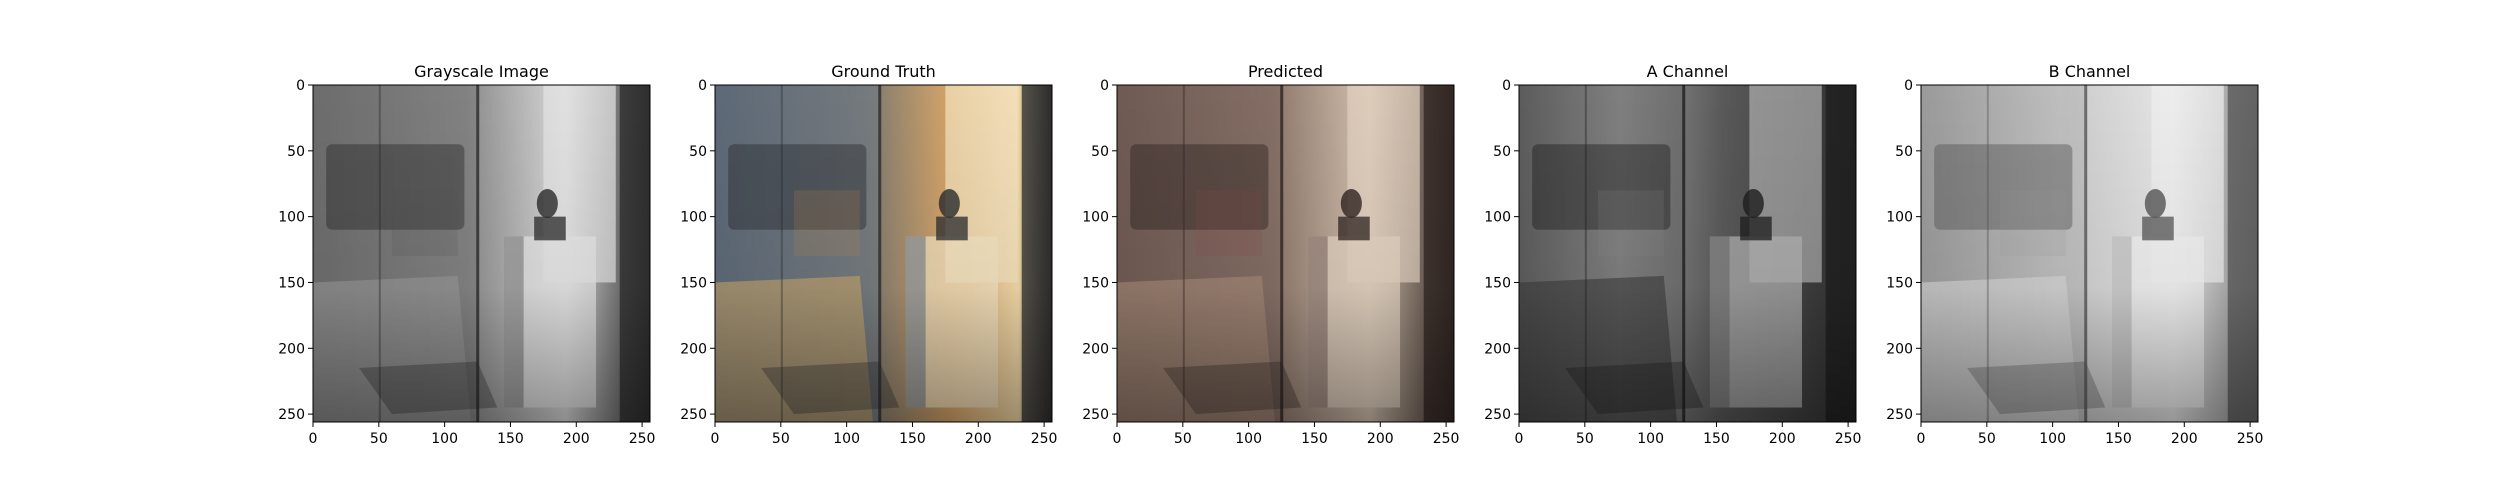 This screenshot has height=500, width=2500. What do you see at coordinates (481, 71) in the screenshot?
I see `subplot-title: Grayscale Image` at bounding box center [481, 71].